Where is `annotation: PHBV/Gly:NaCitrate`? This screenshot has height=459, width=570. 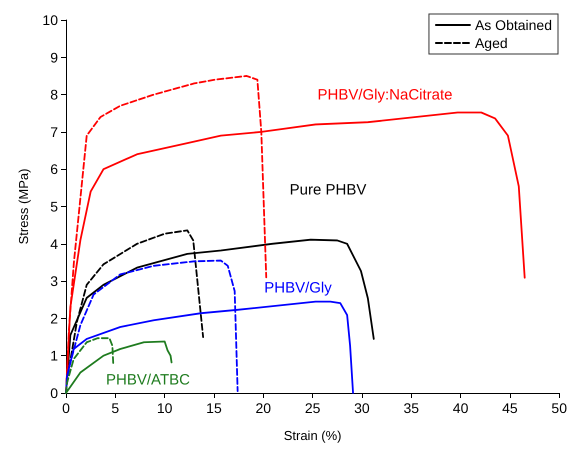 annotation: PHBV/Gly:NaCitrate is located at coordinates (385, 95).